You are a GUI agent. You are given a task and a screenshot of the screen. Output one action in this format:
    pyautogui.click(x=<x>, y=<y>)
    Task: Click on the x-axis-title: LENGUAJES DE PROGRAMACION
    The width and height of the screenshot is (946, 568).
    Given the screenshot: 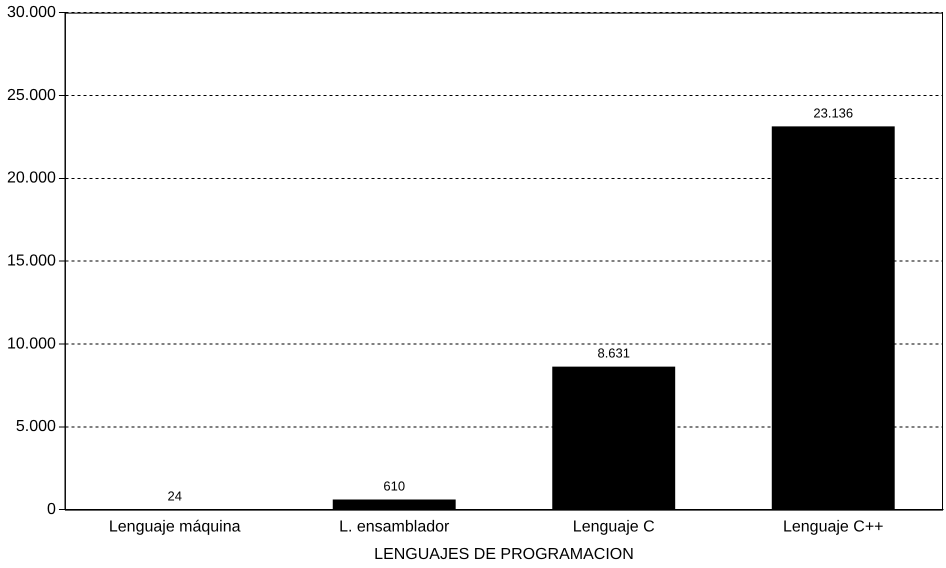 What is the action you would take?
    pyautogui.click(x=504, y=554)
    